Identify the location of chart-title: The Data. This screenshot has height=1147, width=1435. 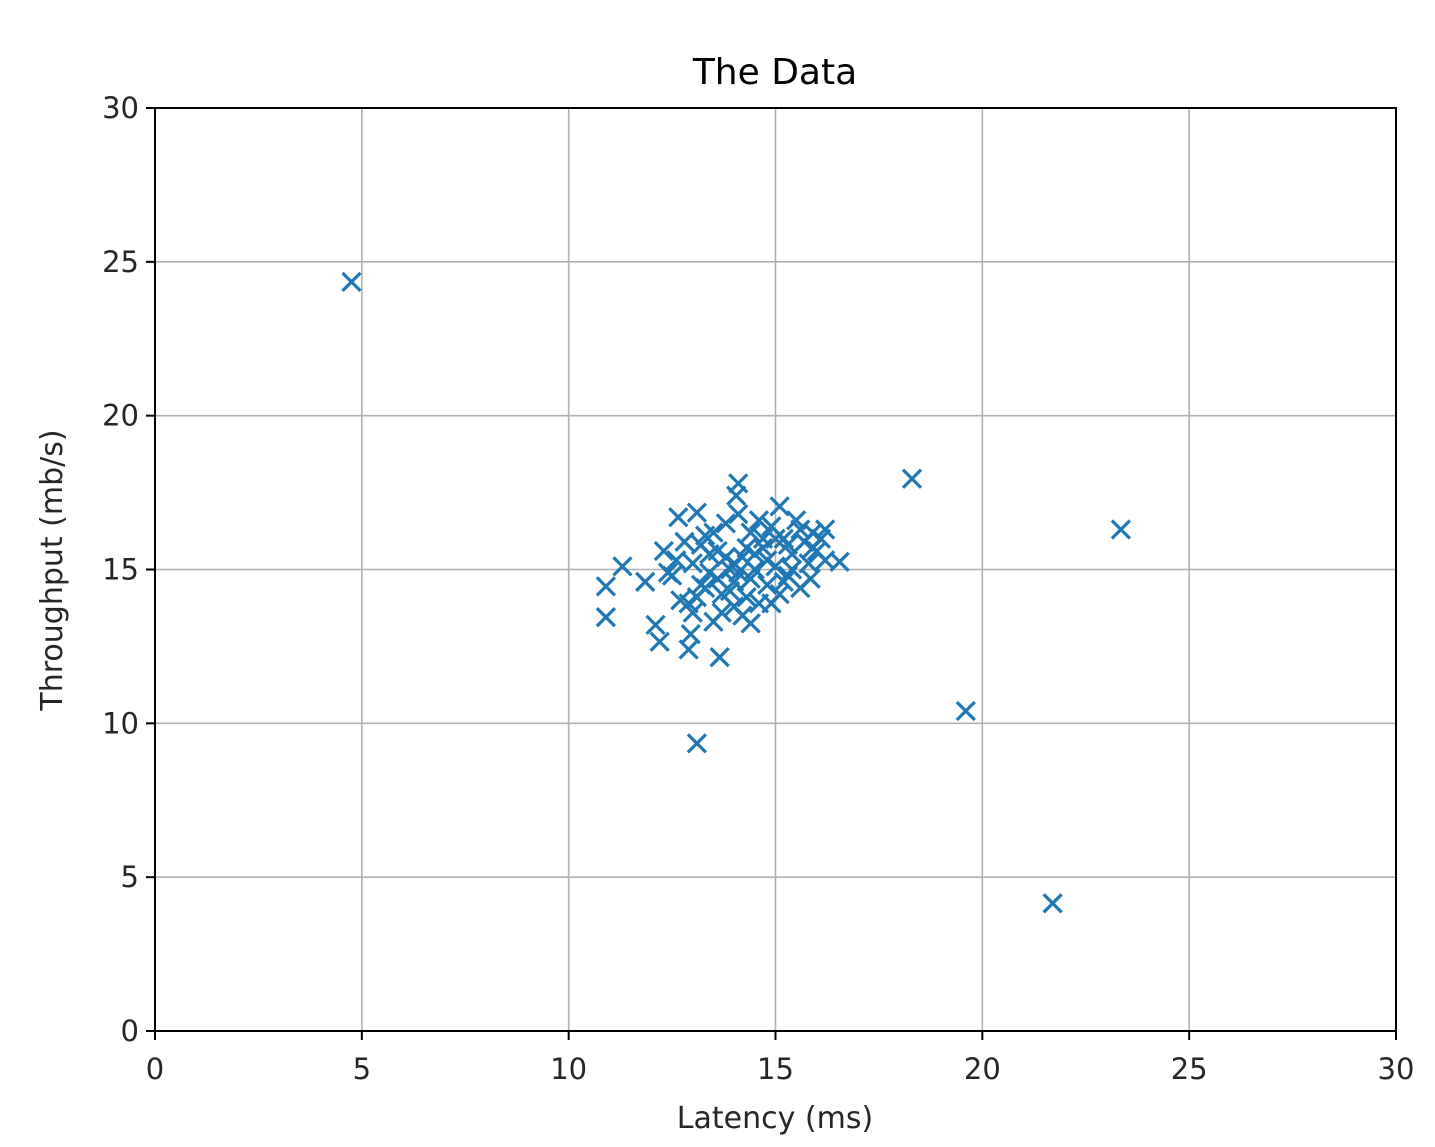
(774, 72).